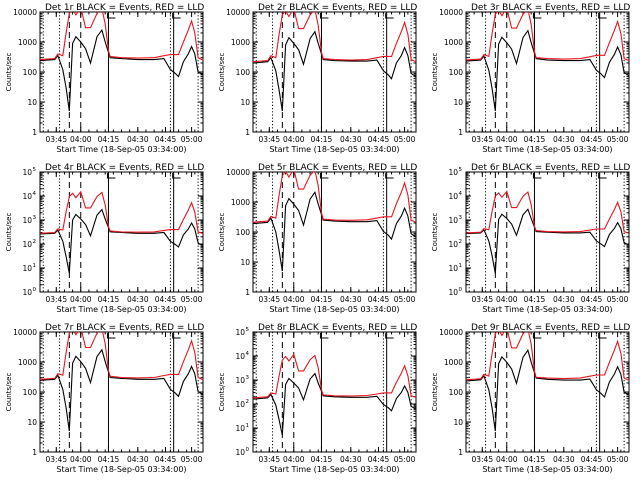 The height and width of the screenshot is (480, 640). I want to click on chart-title: Det 5r BLACK = Events, RED = LLD, so click(337, 168).